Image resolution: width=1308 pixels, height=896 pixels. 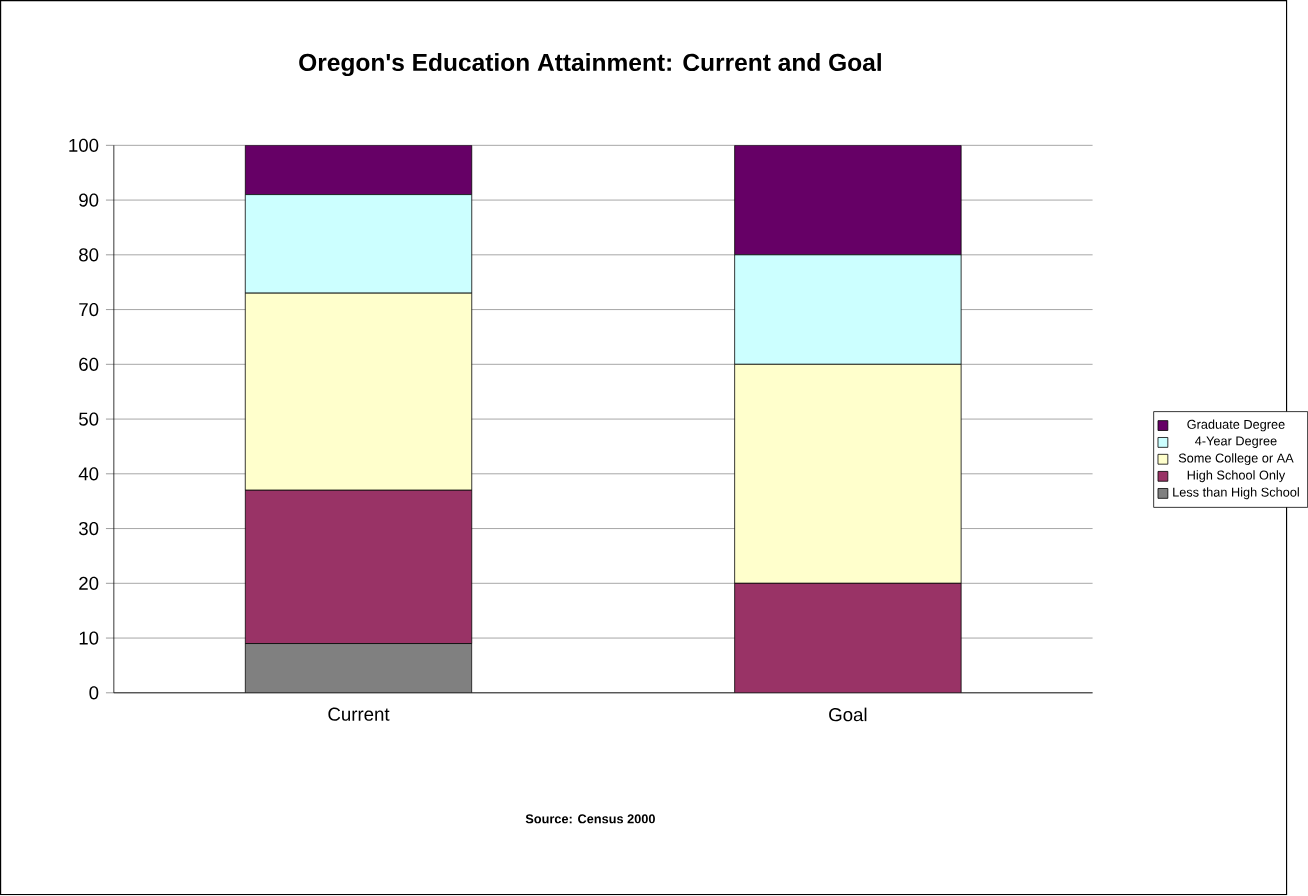 What do you see at coordinates (89, 200) in the screenshot?
I see `y-tick-label: 90` at bounding box center [89, 200].